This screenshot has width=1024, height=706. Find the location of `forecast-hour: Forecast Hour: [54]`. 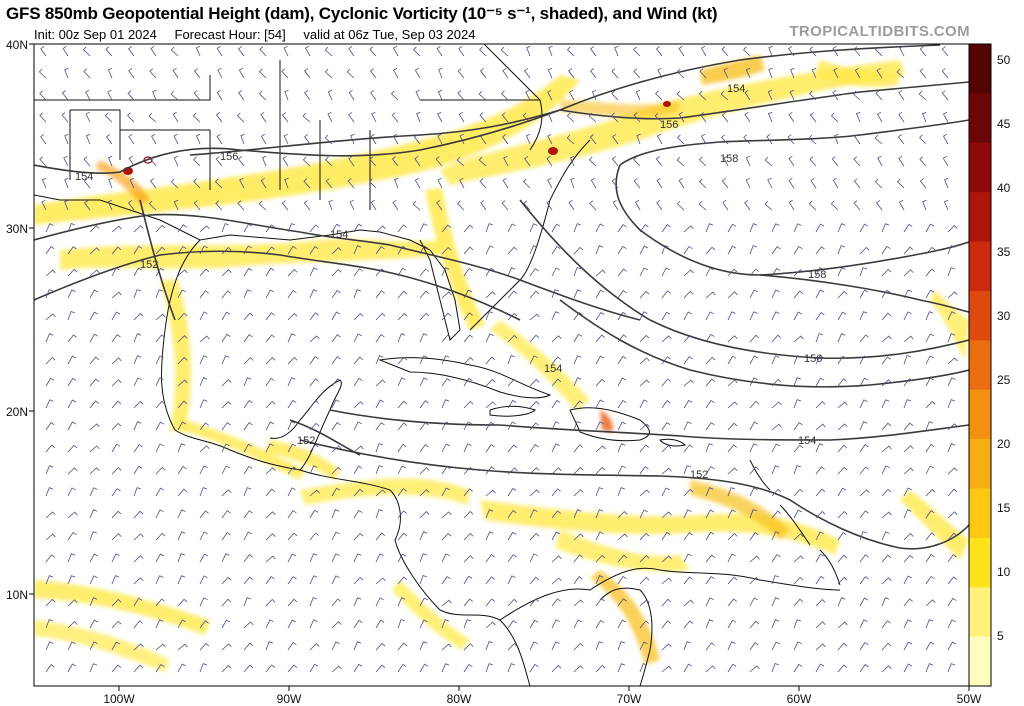

forecast-hour: Forecast Hour: [54] is located at coordinates (230, 34).